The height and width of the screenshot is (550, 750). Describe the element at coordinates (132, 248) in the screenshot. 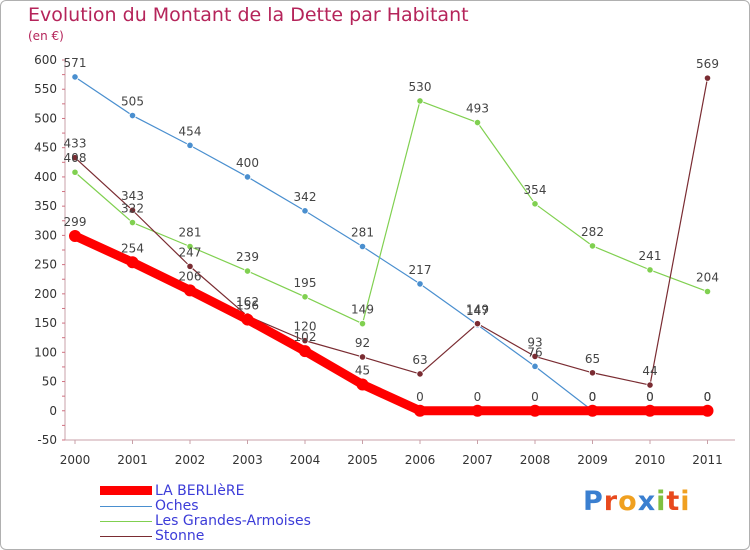

I see `data-label-la-berliere: 254` at that location.